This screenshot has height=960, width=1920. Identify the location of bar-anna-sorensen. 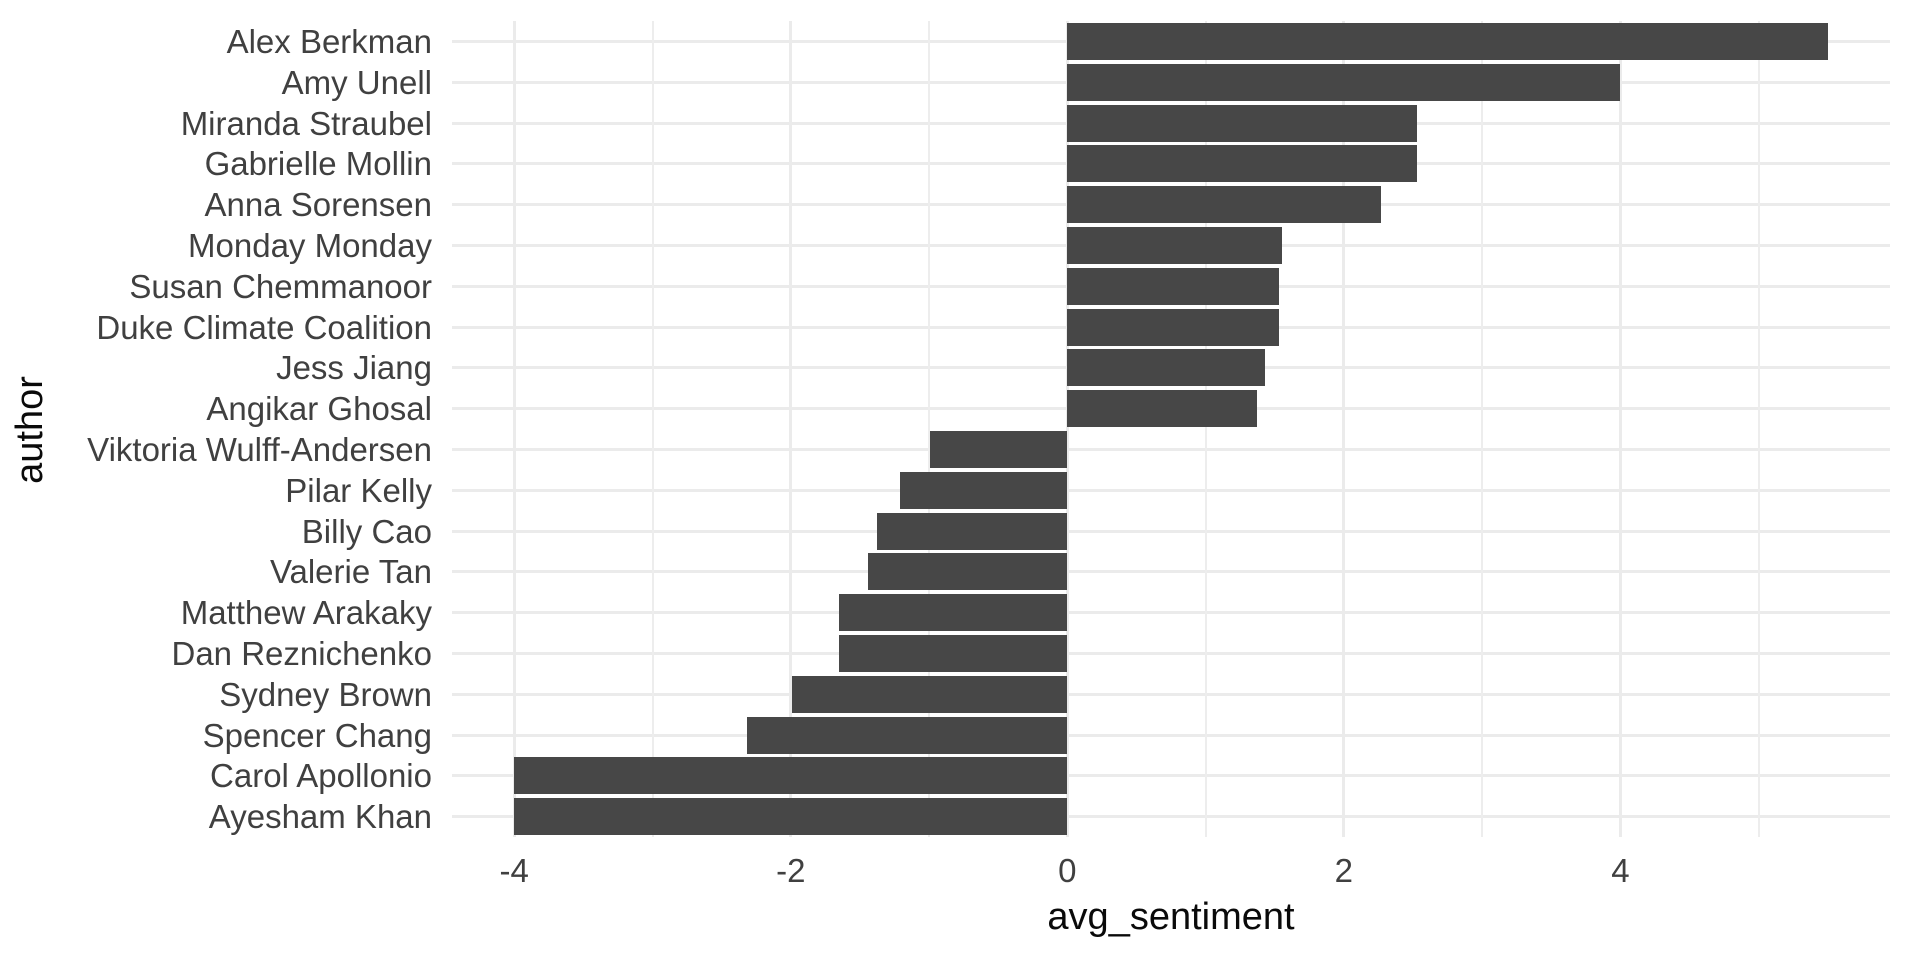
(1224, 205).